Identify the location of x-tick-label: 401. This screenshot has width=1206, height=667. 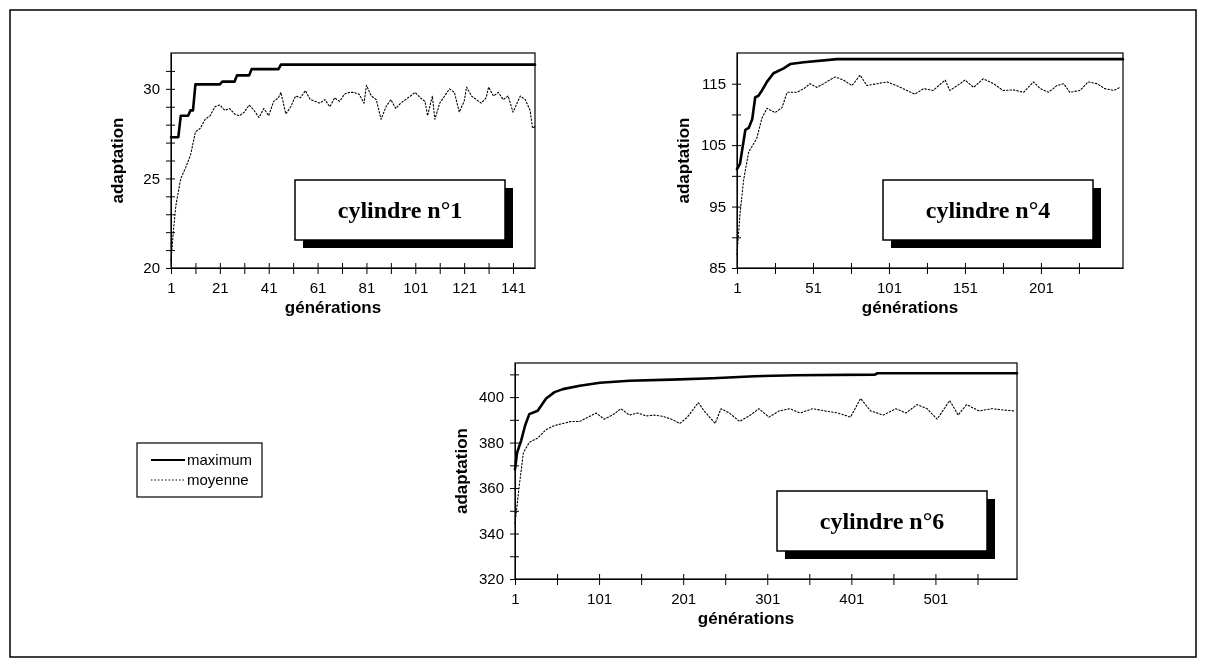
(852, 598).